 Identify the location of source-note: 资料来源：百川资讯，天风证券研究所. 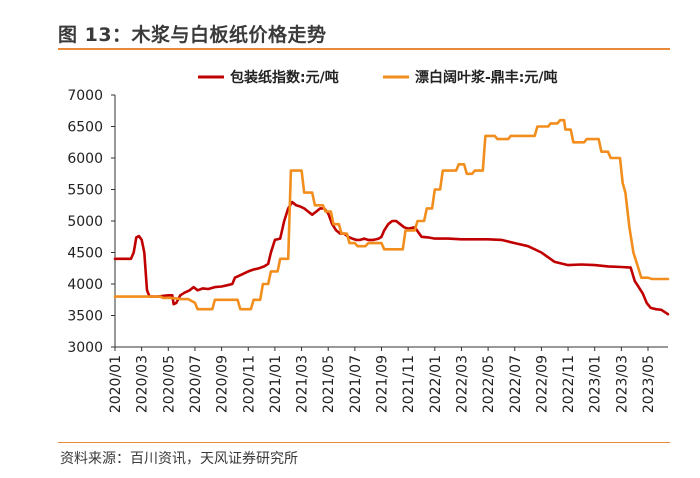
(179, 459).